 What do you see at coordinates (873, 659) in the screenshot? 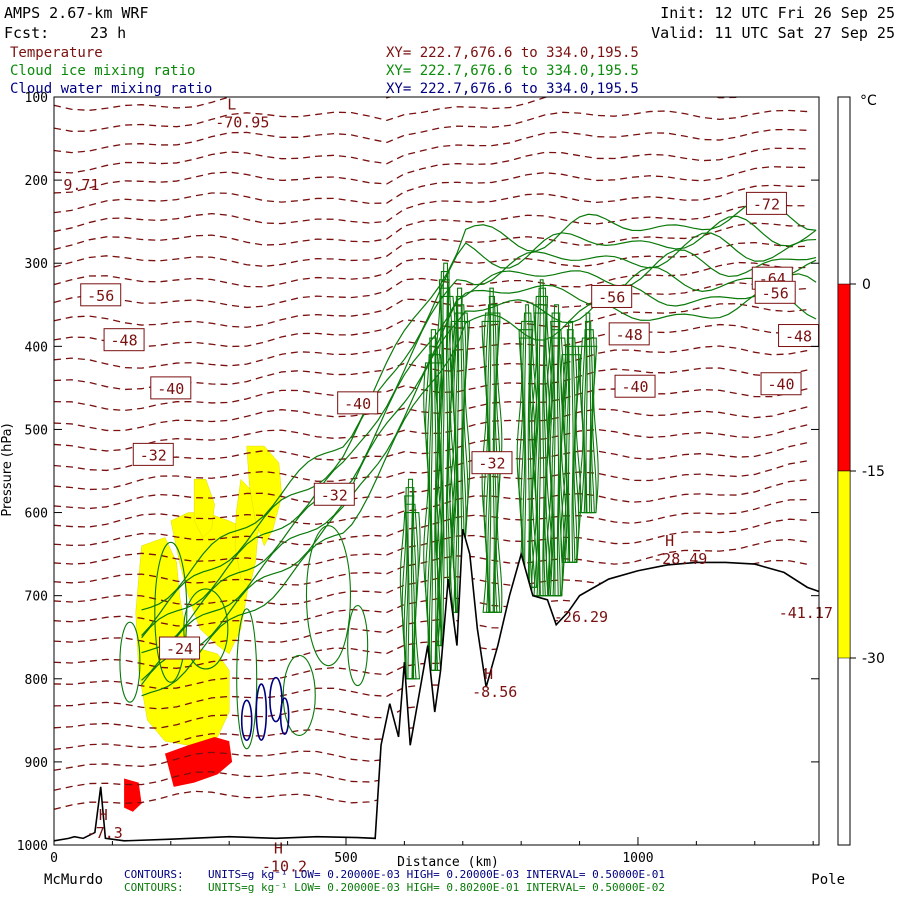
I see `colorbar-tick-label: -30` at bounding box center [873, 659].